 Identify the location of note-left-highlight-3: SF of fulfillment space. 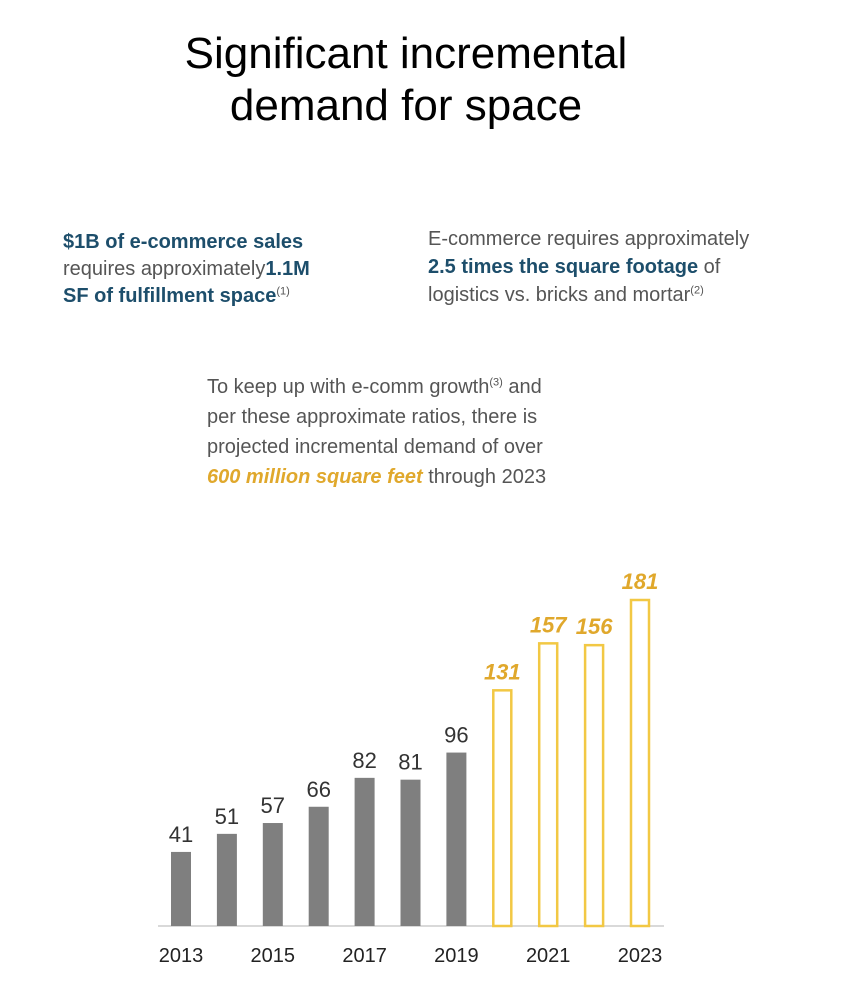
(170, 296).